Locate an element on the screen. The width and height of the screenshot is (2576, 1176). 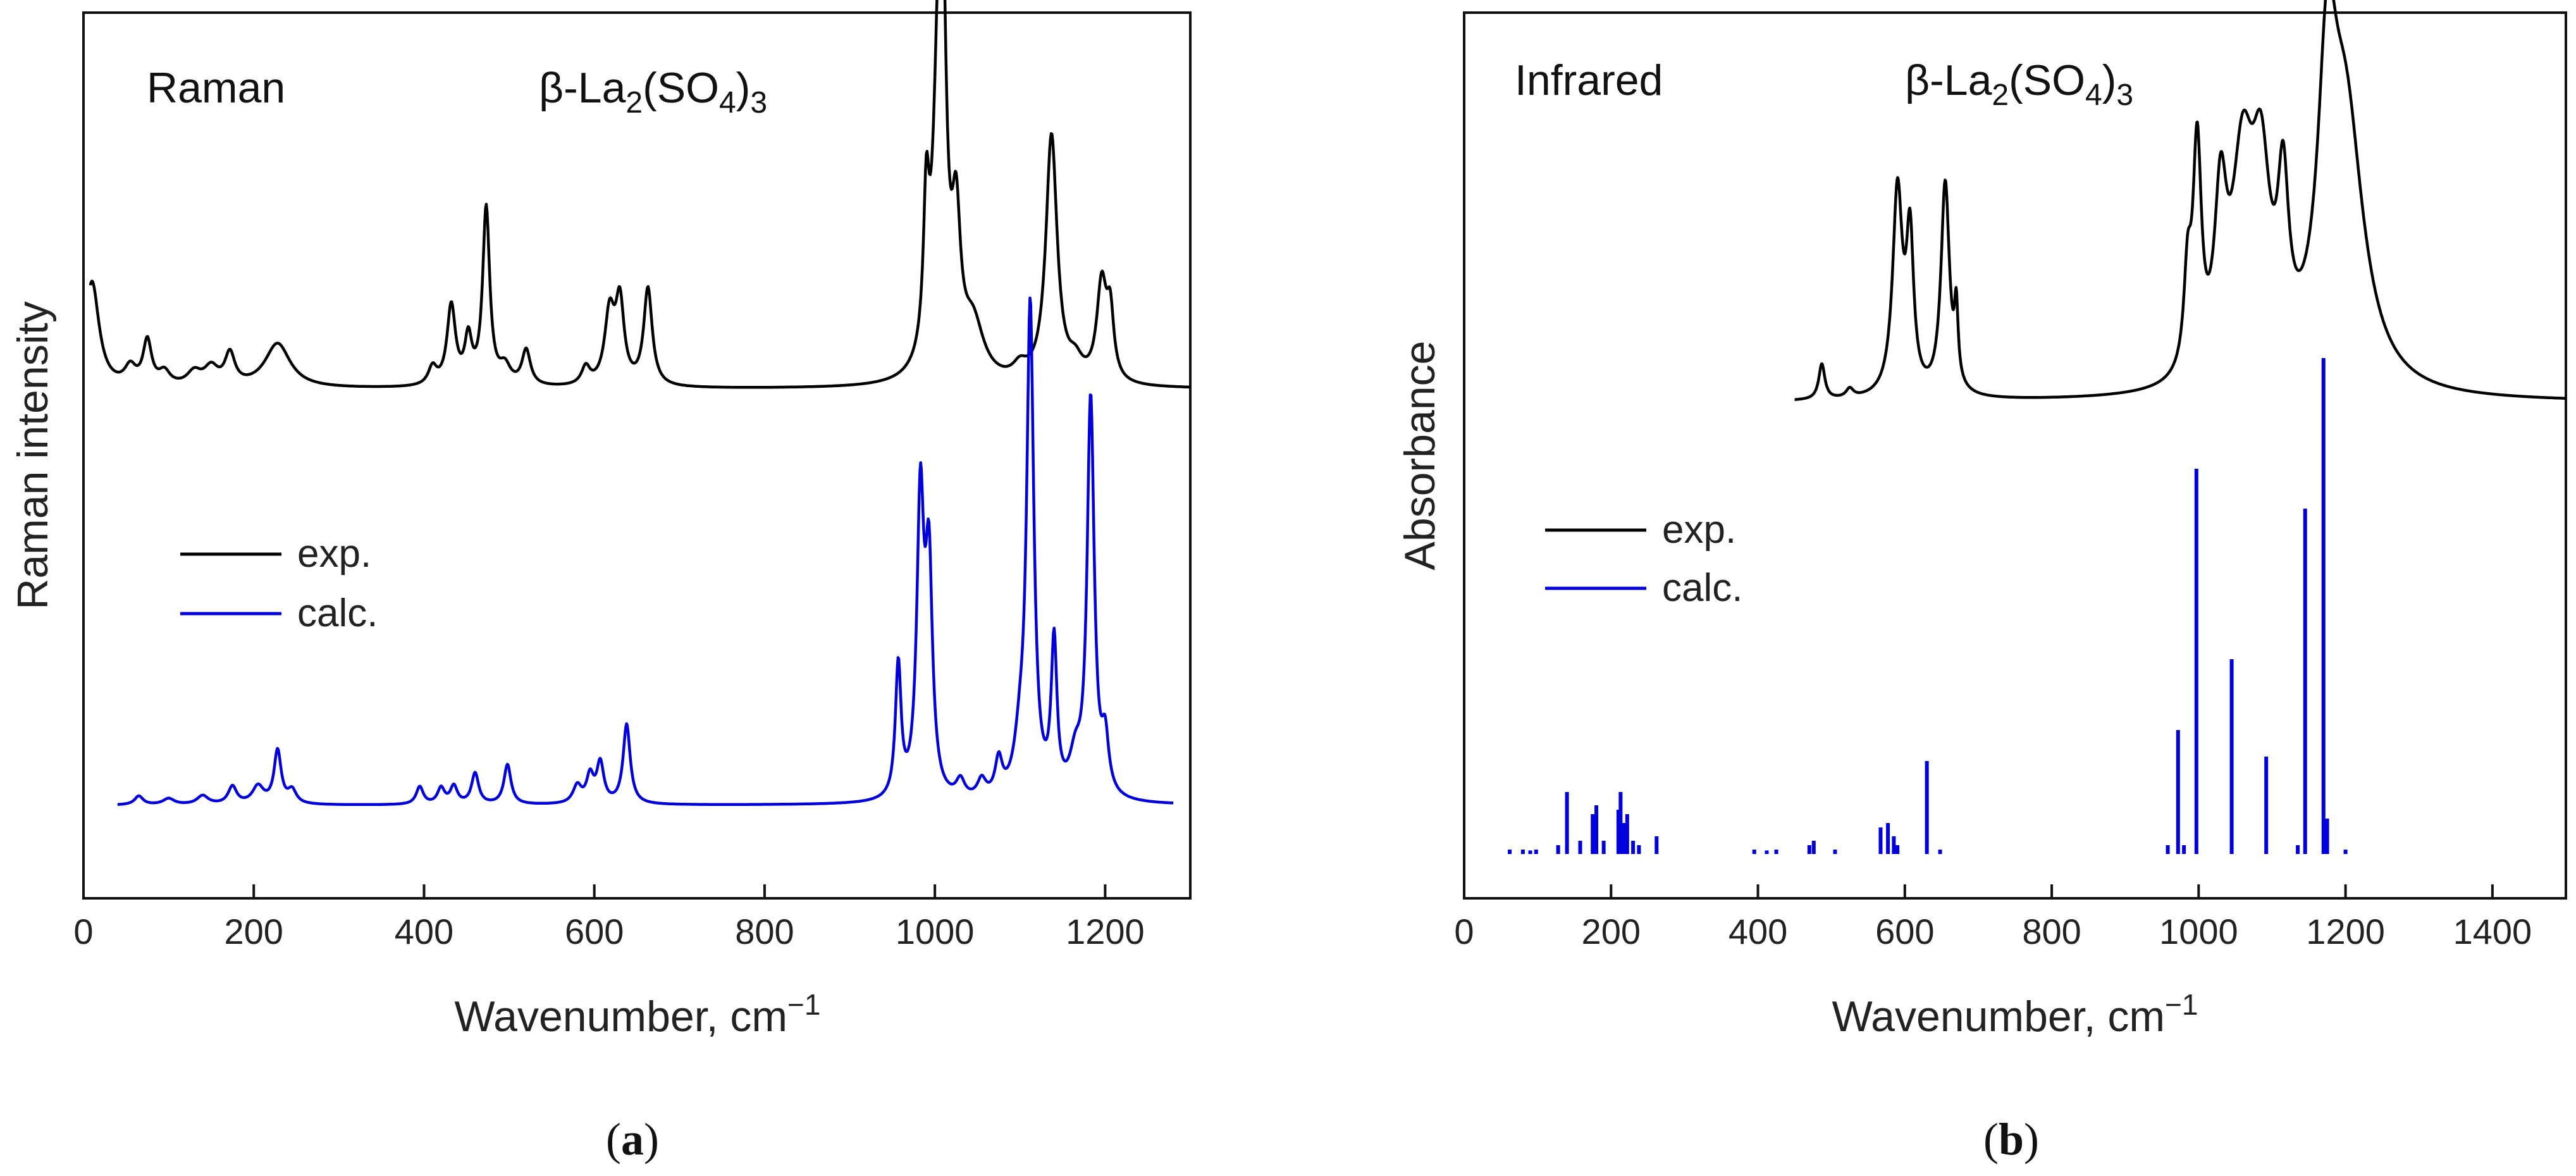
panel-a-x-ticks: 0 200 400 600 800 1000 1200 is located at coordinates (609, 917).